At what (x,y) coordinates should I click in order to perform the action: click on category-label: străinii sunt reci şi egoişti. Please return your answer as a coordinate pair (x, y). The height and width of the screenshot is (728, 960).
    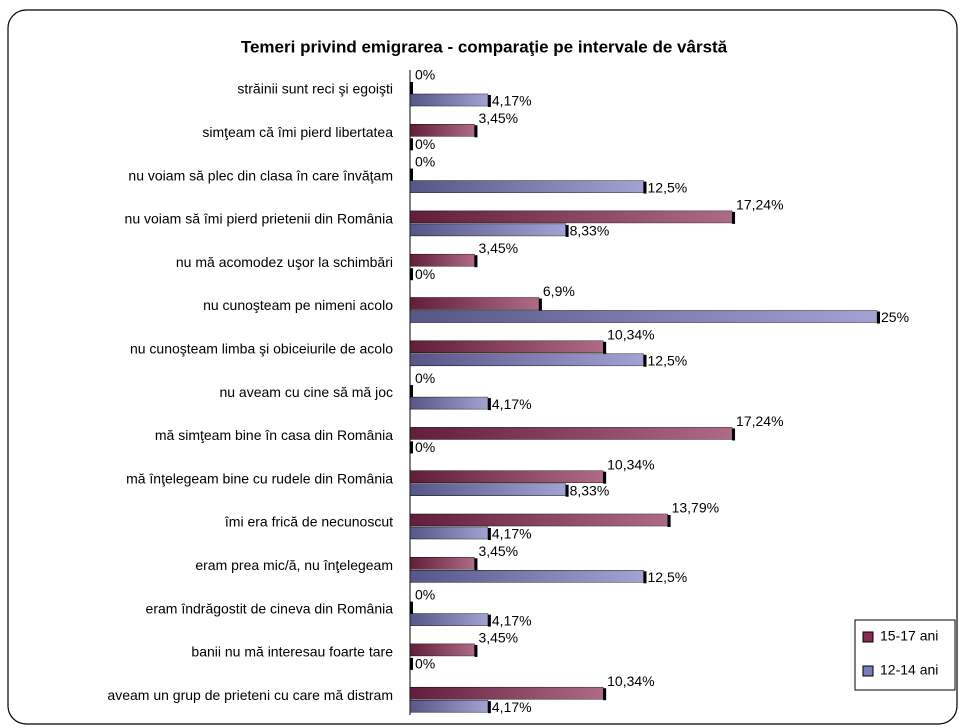
    Looking at the image, I should click on (315, 89).